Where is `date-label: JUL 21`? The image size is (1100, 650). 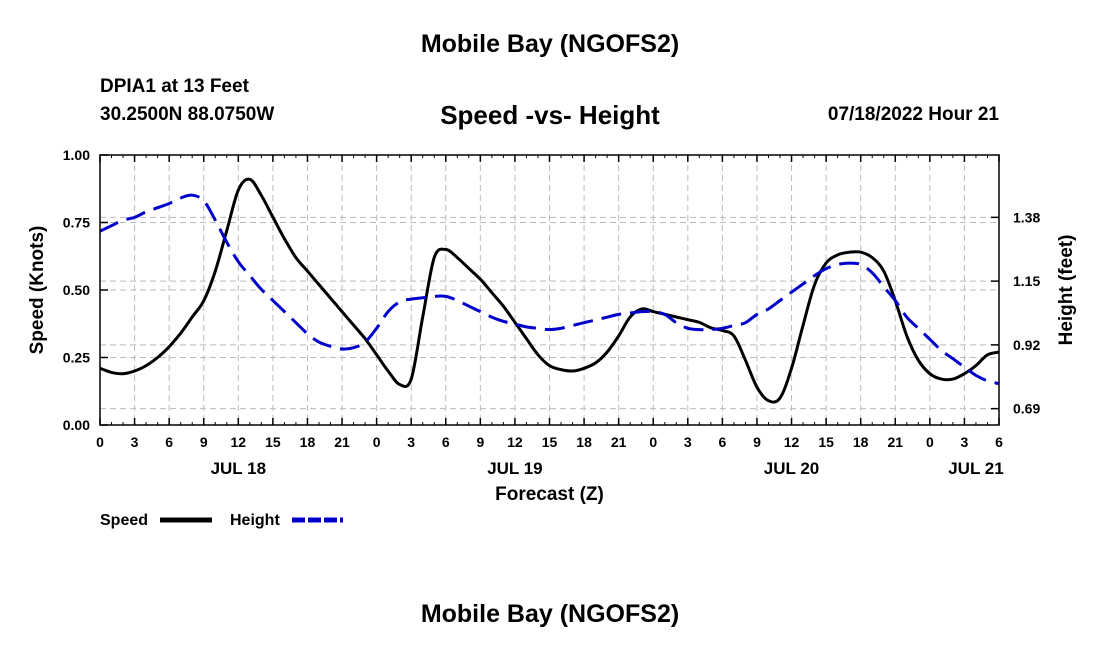 date-label: JUL 21 is located at coordinates (975, 468).